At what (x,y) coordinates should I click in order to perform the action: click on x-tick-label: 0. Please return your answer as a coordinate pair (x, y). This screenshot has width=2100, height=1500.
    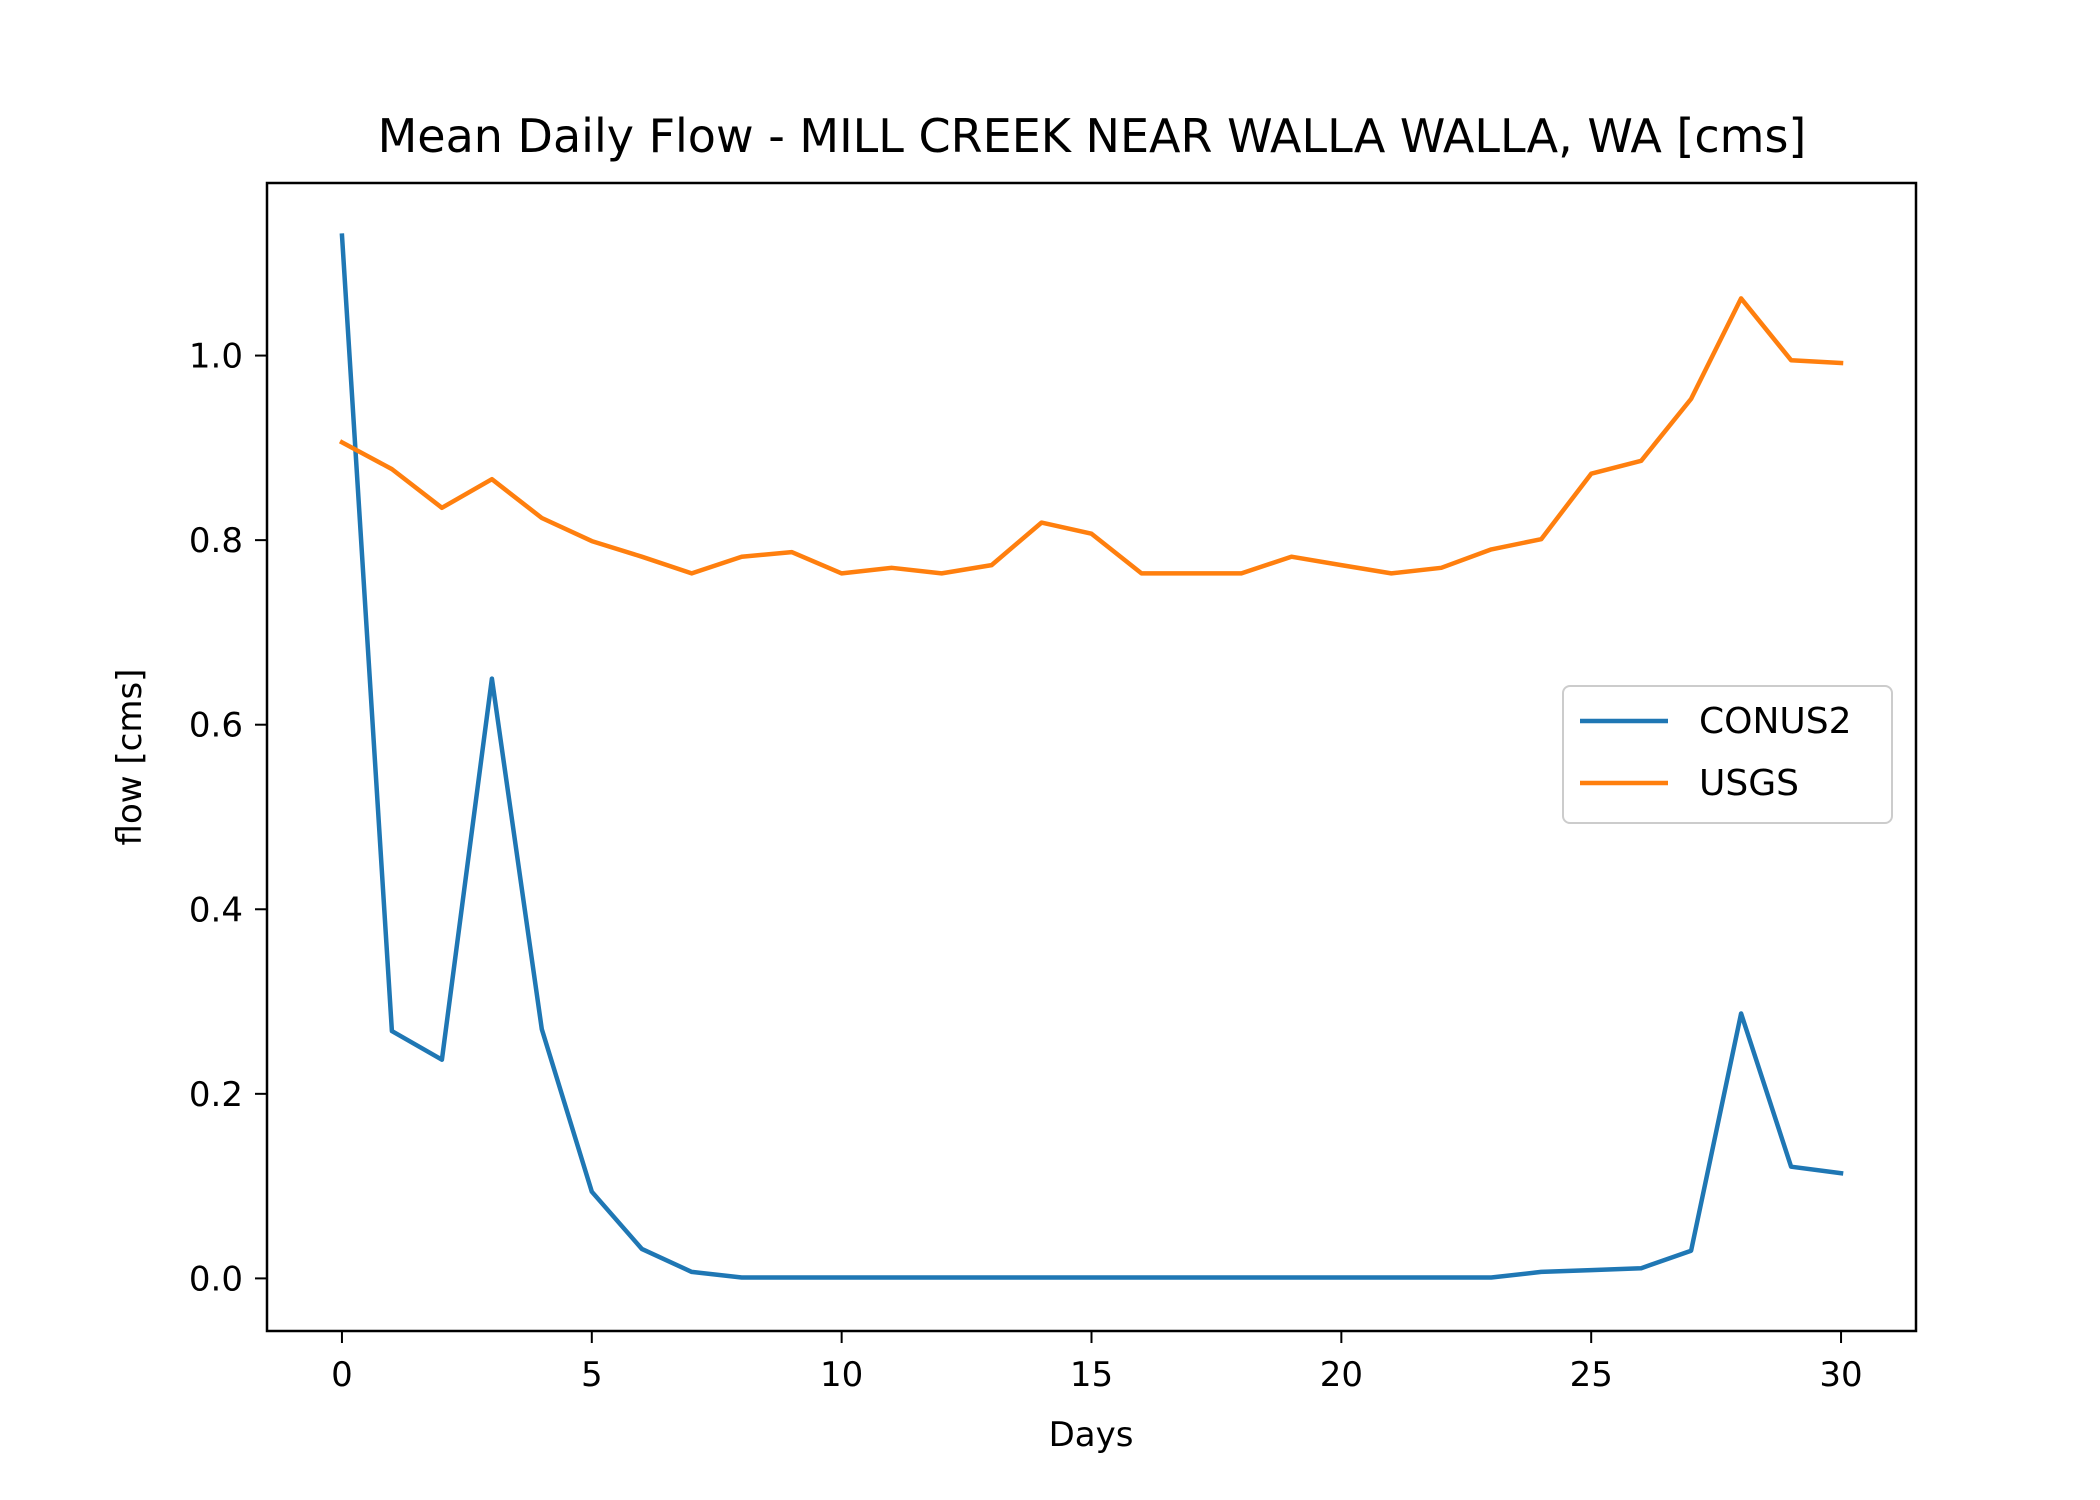
    Looking at the image, I should click on (342, 1375).